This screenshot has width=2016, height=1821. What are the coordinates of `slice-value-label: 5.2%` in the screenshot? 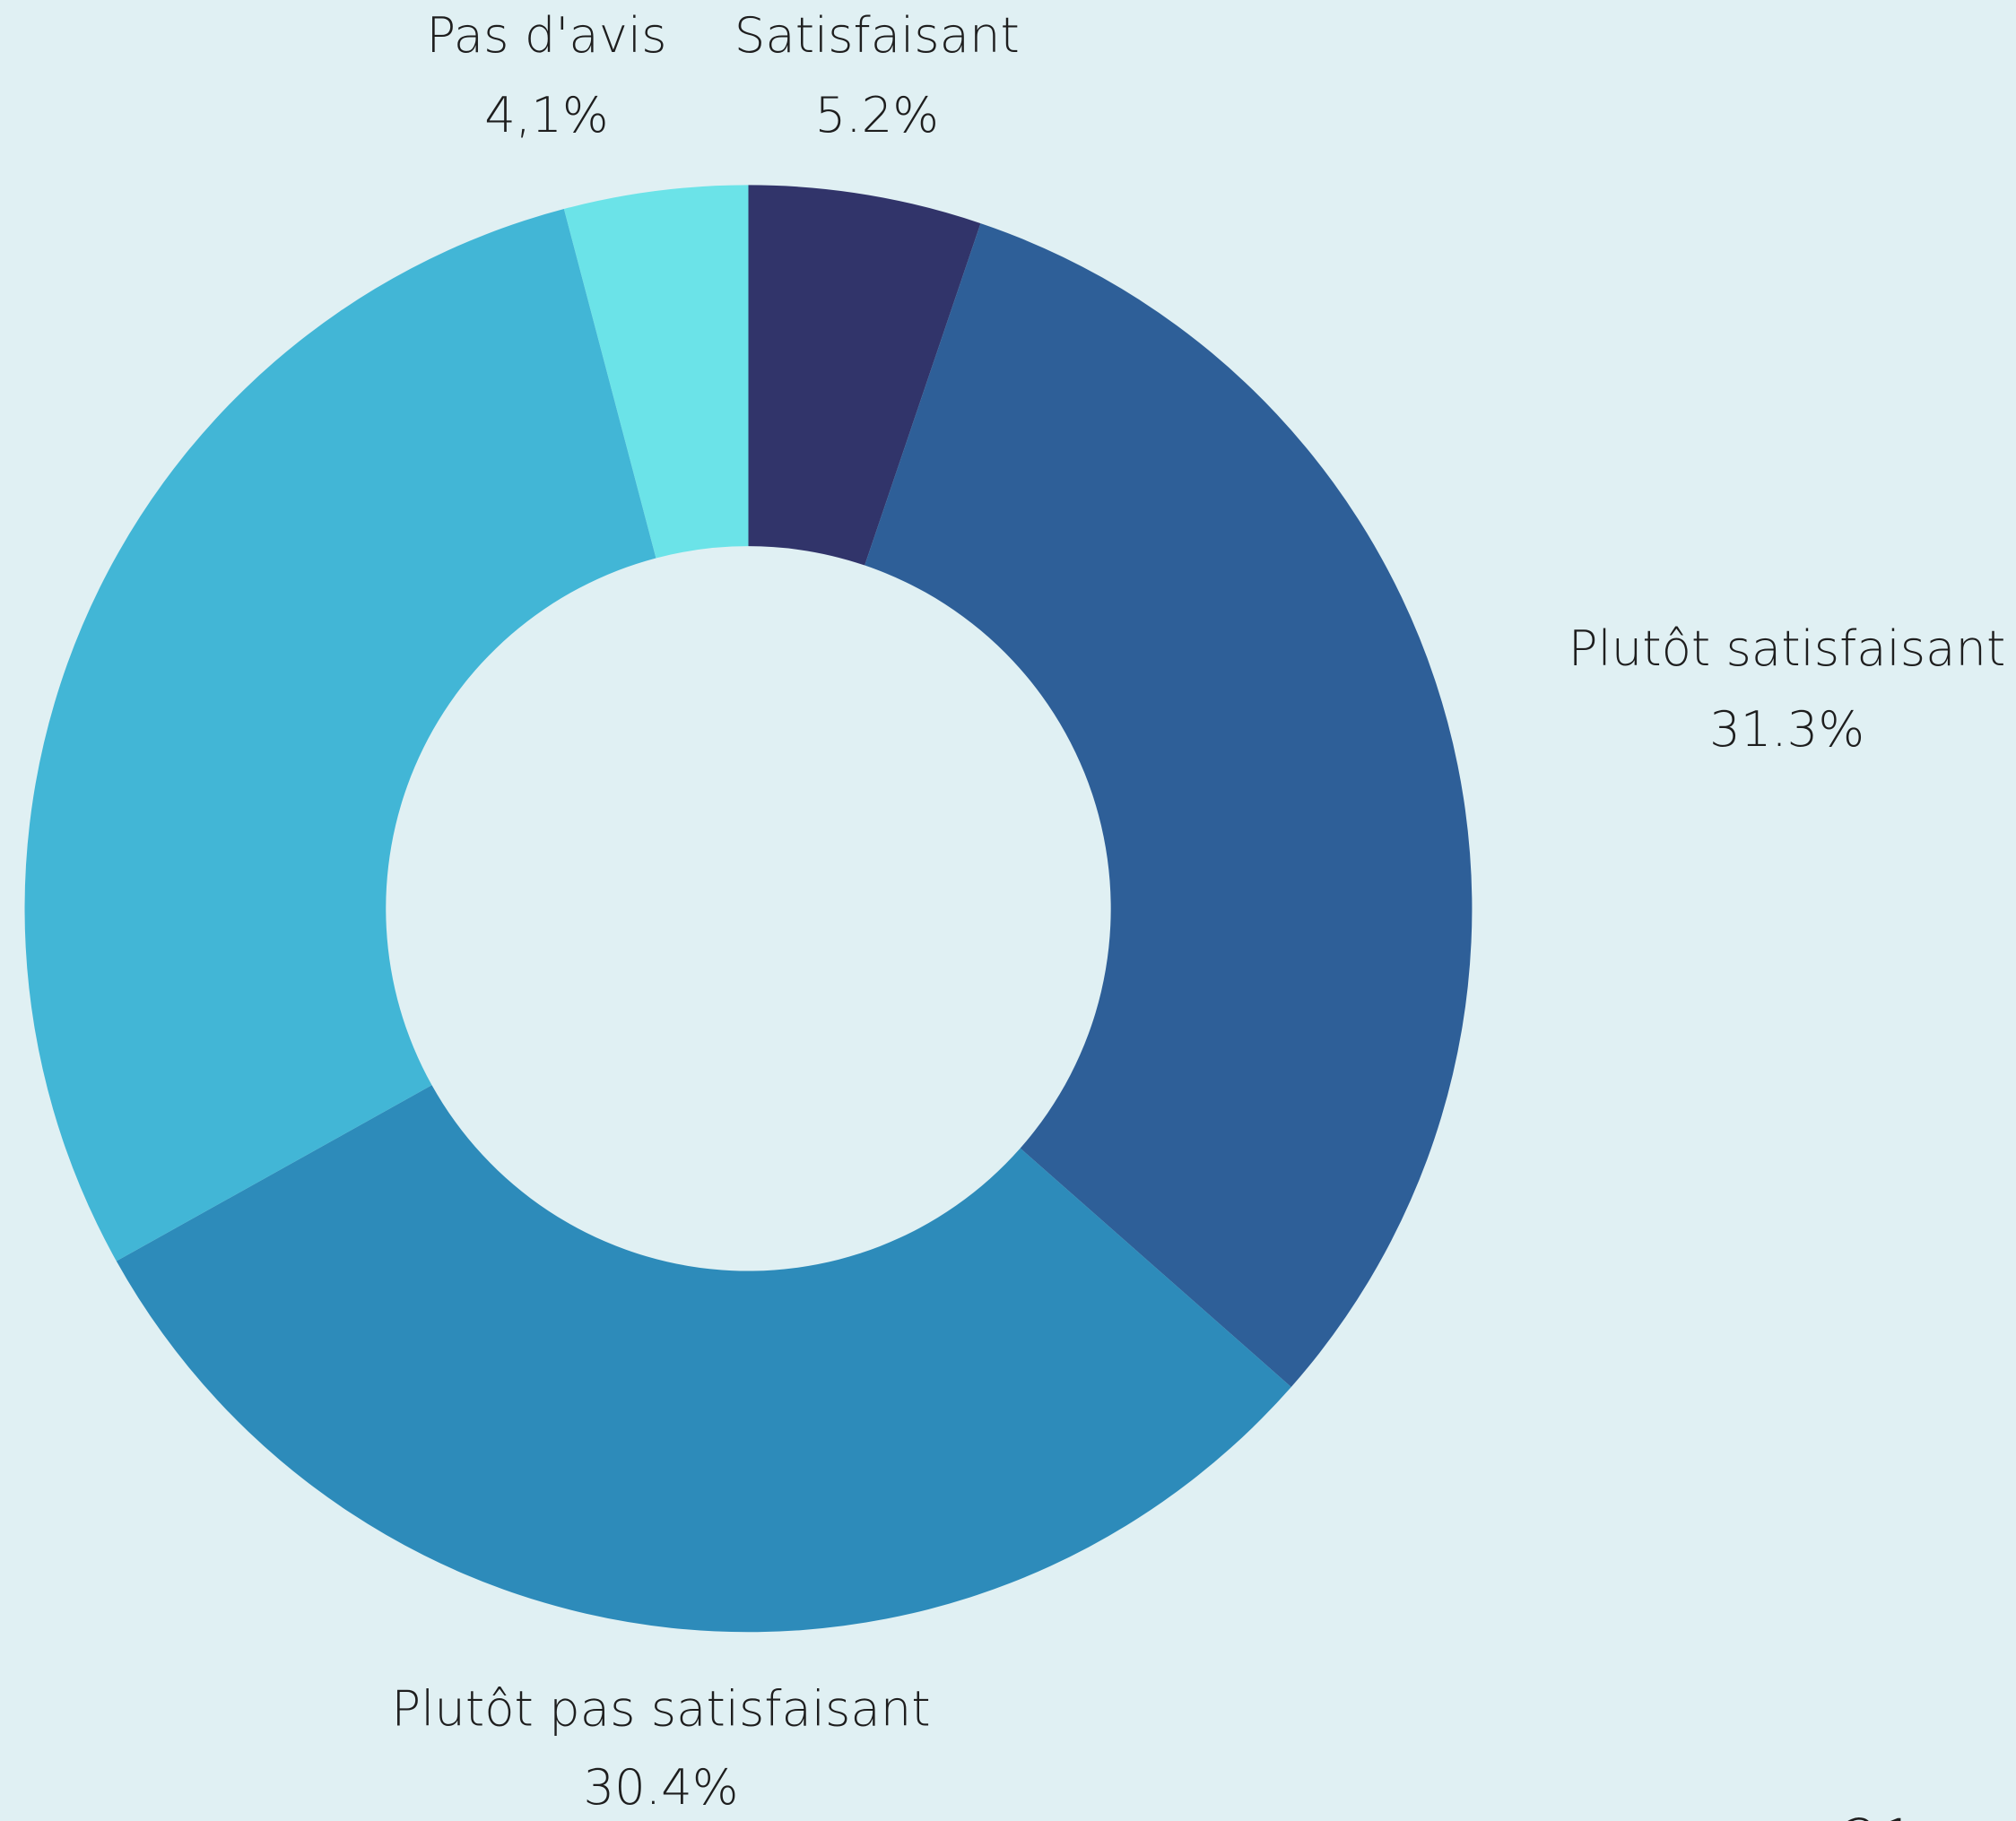 It's located at (877, 114).